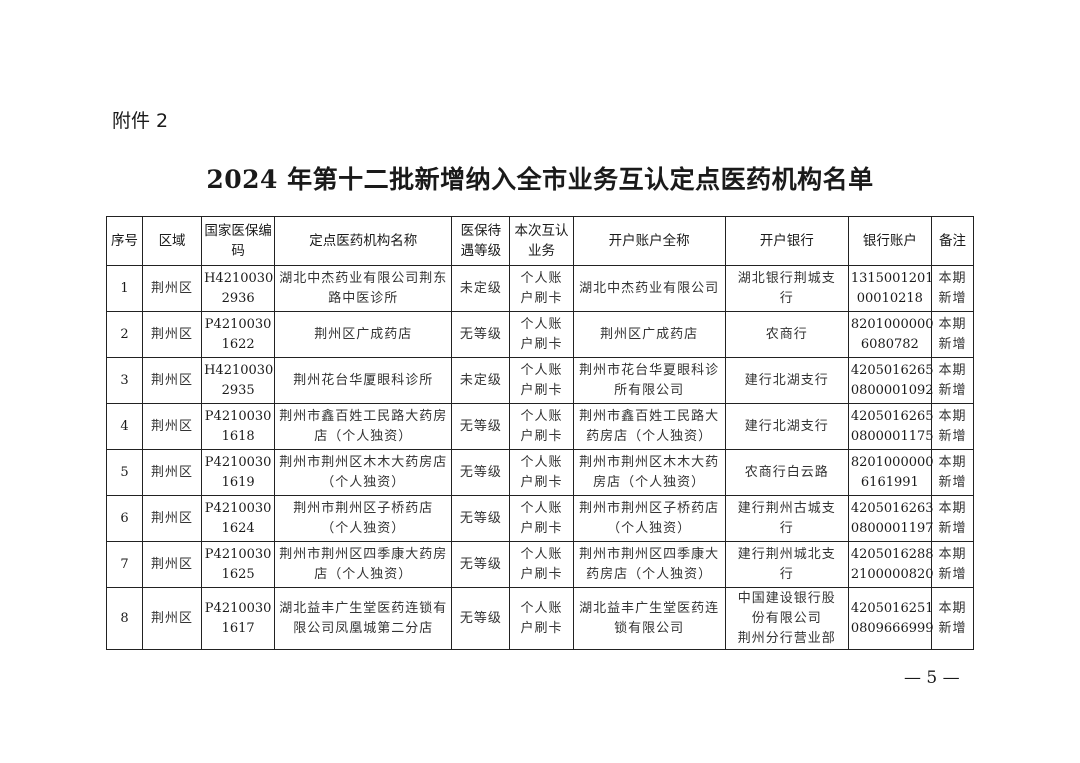 The image size is (1080, 763). I want to click on header-account-name: 开户账户全称, so click(649, 241).